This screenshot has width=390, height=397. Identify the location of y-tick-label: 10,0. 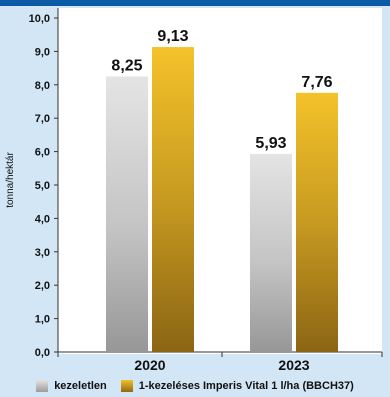
(39, 19).